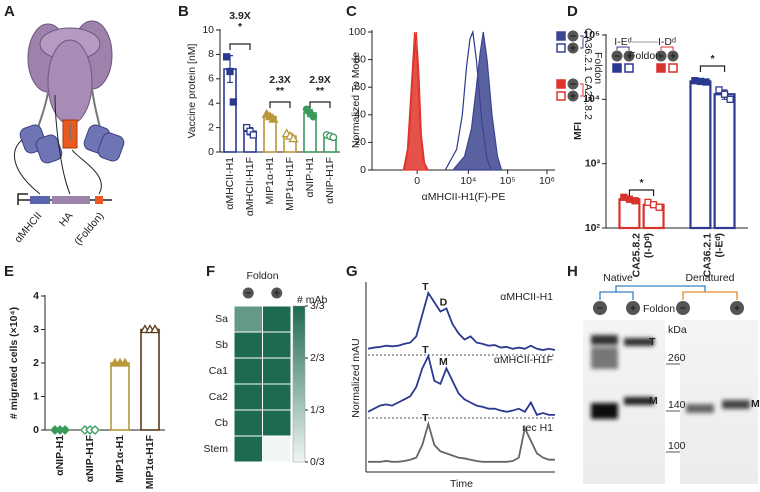 This screenshot has height=492, width=760. I want to click on x-tick-label: 10⁶, so click(547, 181).